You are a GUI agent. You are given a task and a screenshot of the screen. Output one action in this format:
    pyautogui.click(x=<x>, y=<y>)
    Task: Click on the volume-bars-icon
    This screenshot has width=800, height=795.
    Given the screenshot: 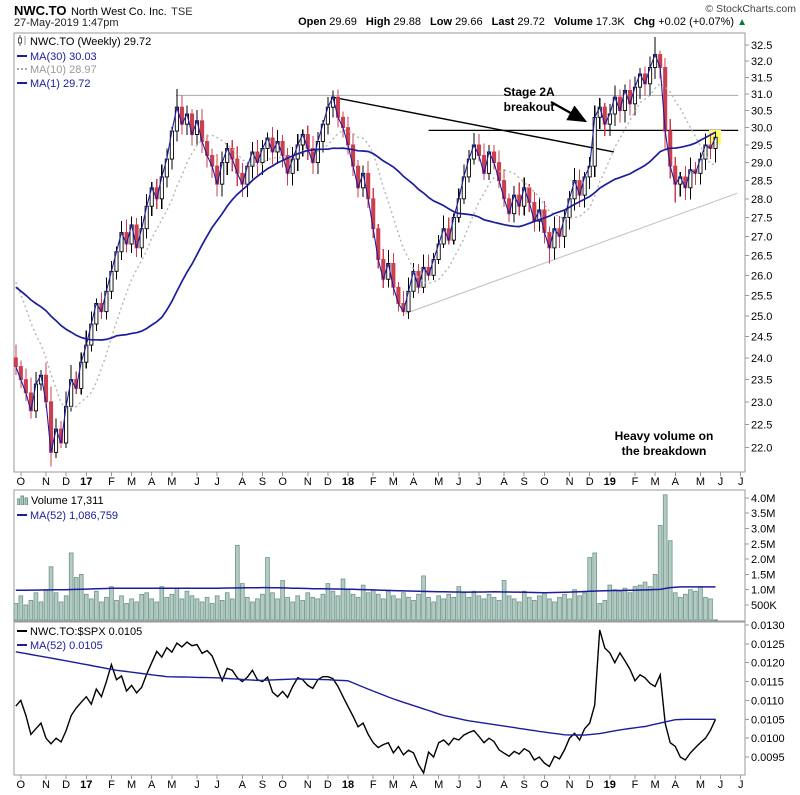 What is the action you would take?
    pyautogui.click(x=22, y=502)
    